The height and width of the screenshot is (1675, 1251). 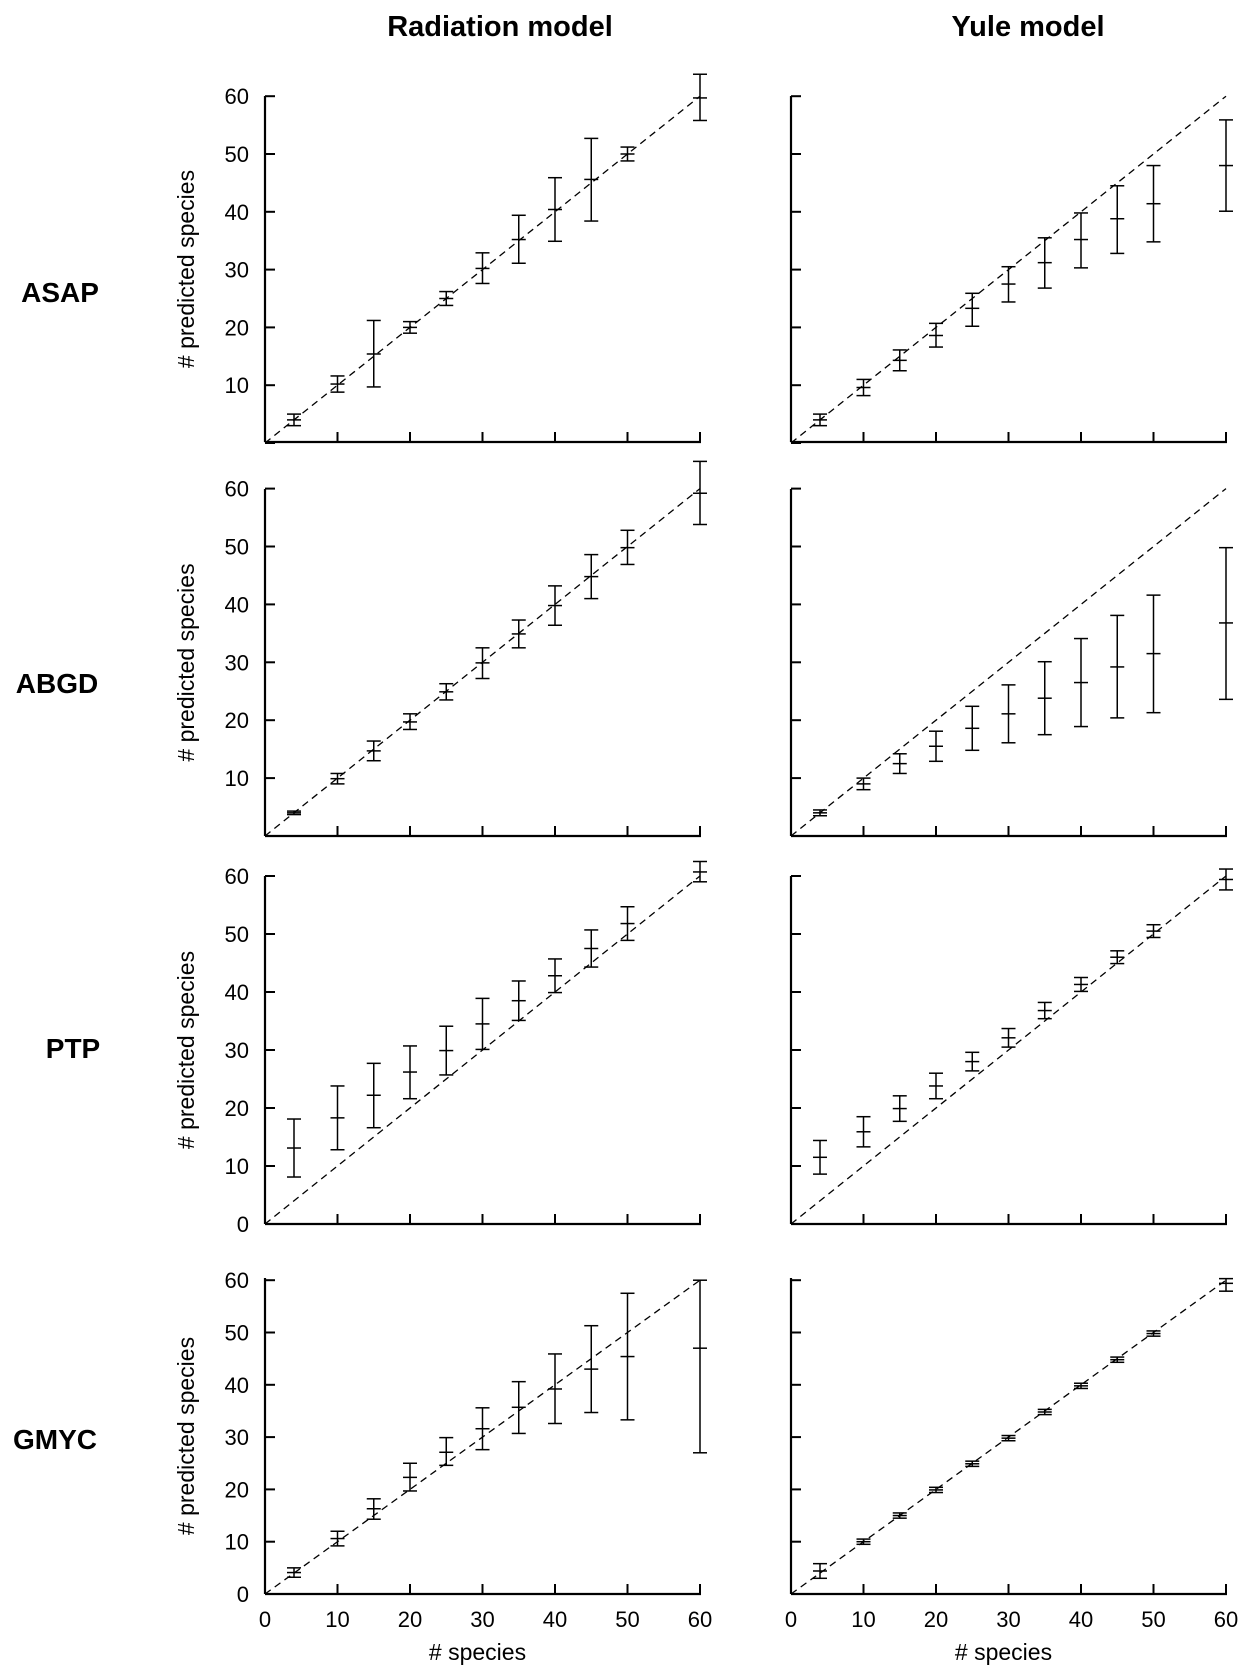 I want to click on panel-asap-radiation-model: 10 20 30 40 50 60 # predicted species, so click(x=440, y=258).